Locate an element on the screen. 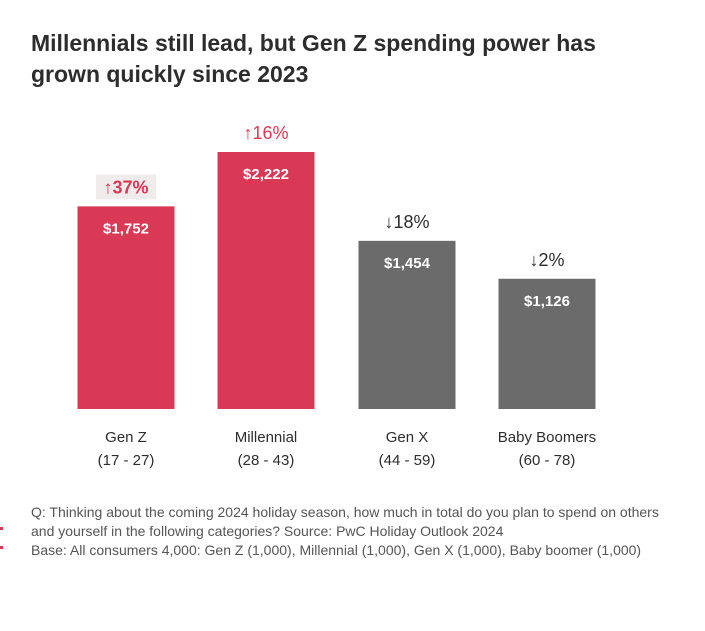  age-range-label: (17 - 27) is located at coordinates (126, 460).